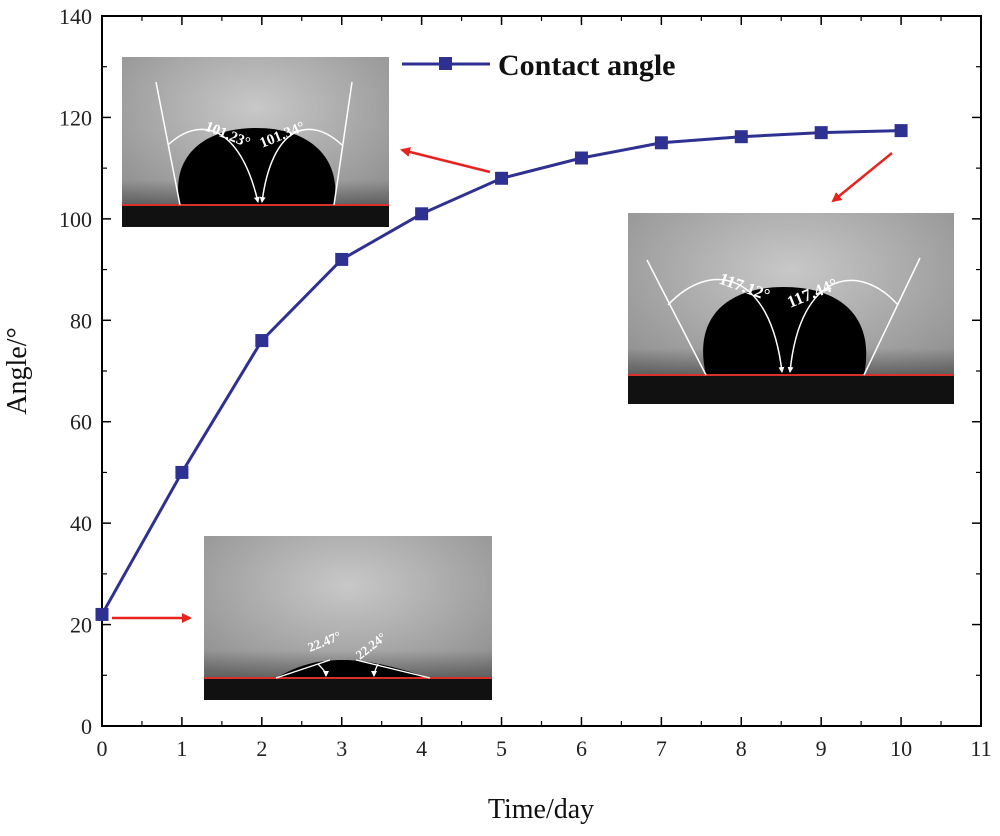  What do you see at coordinates (901, 748) in the screenshot?
I see `x-tick-label: 10` at bounding box center [901, 748].